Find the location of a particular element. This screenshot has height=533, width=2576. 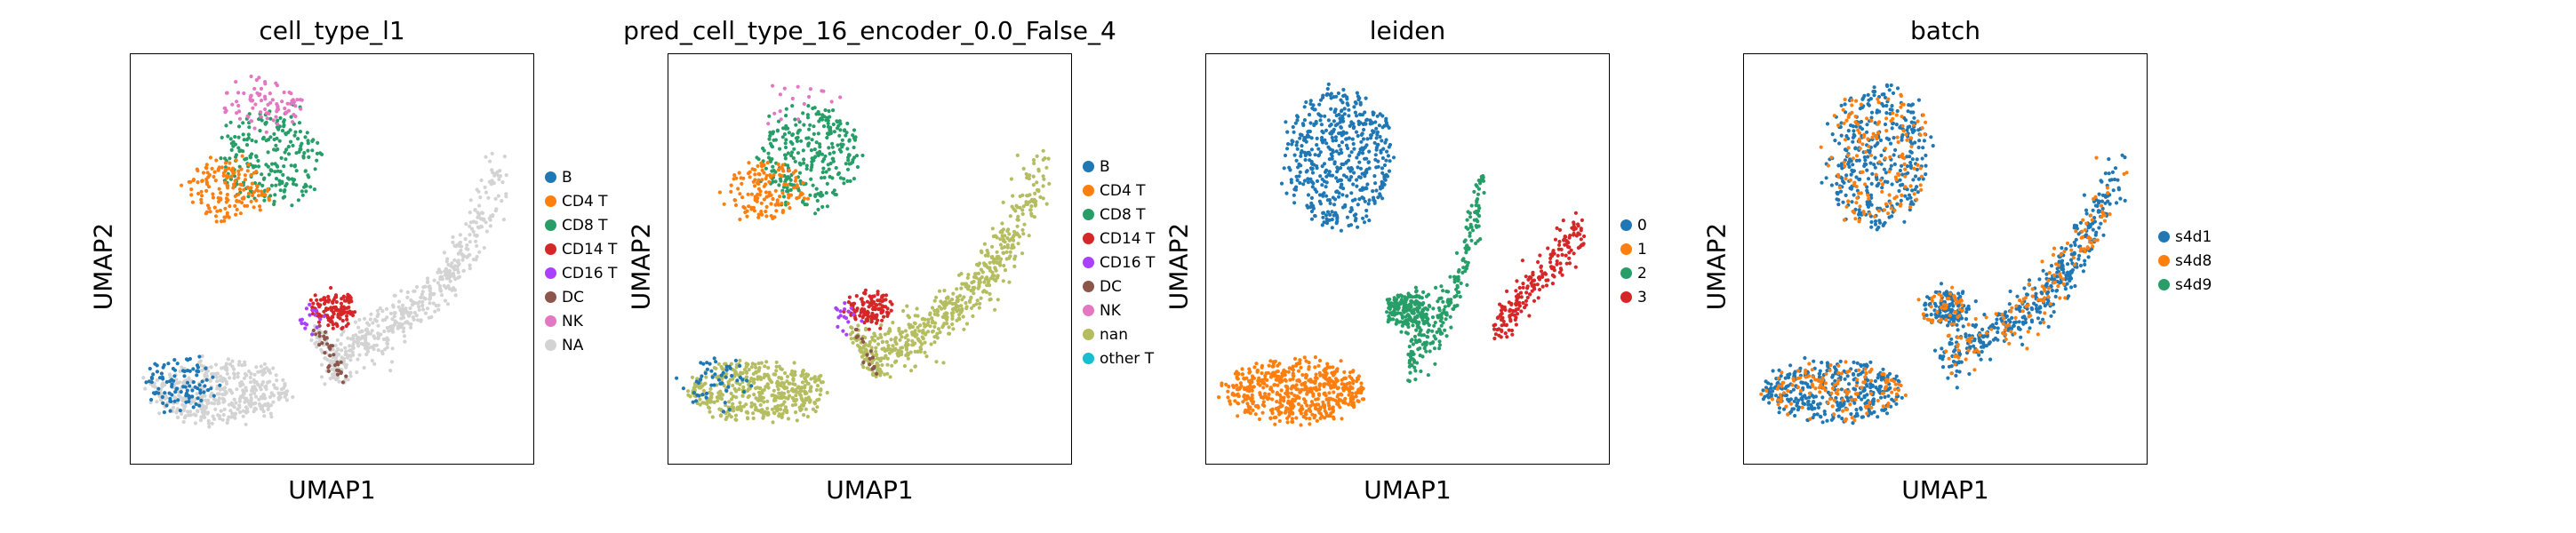

legend-label: CD8 T is located at coordinates (1123, 214).